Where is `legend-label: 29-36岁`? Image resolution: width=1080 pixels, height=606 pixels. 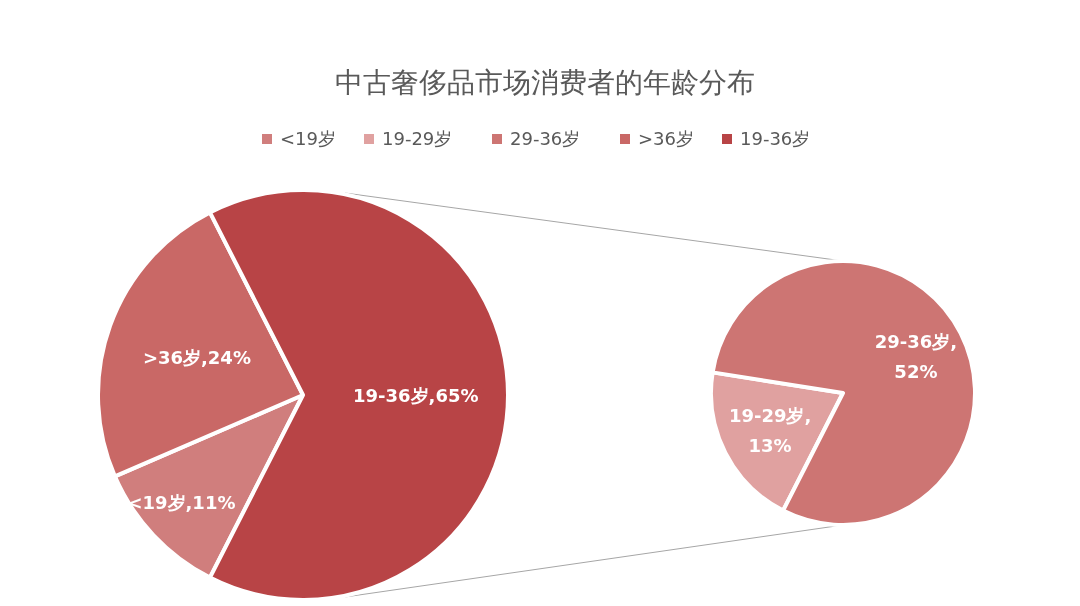 legend-label: 29-36岁 is located at coordinates (545, 138).